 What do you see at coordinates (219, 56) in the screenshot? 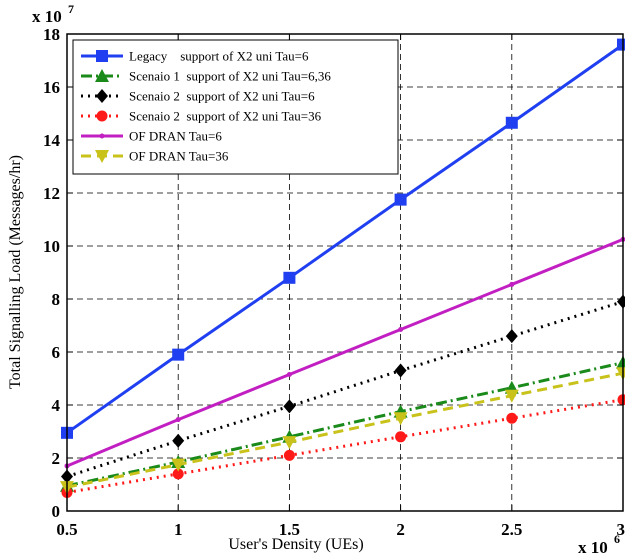
I see `legend-label: Legacy support of X2 uni Tau=6` at bounding box center [219, 56].